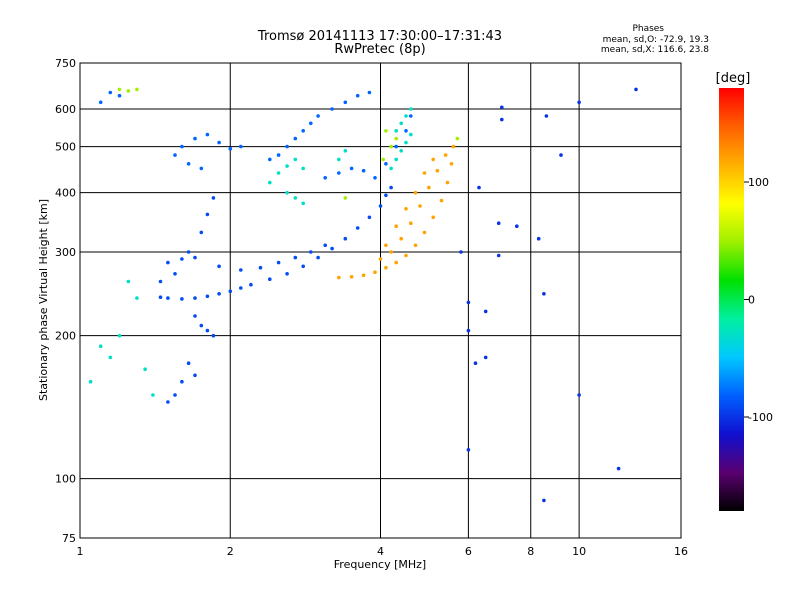 This screenshot has width=800, height=604. Describe the element at coordinates (380, 551) in the screenshot. I see `x-tick-label: 4` at that location.